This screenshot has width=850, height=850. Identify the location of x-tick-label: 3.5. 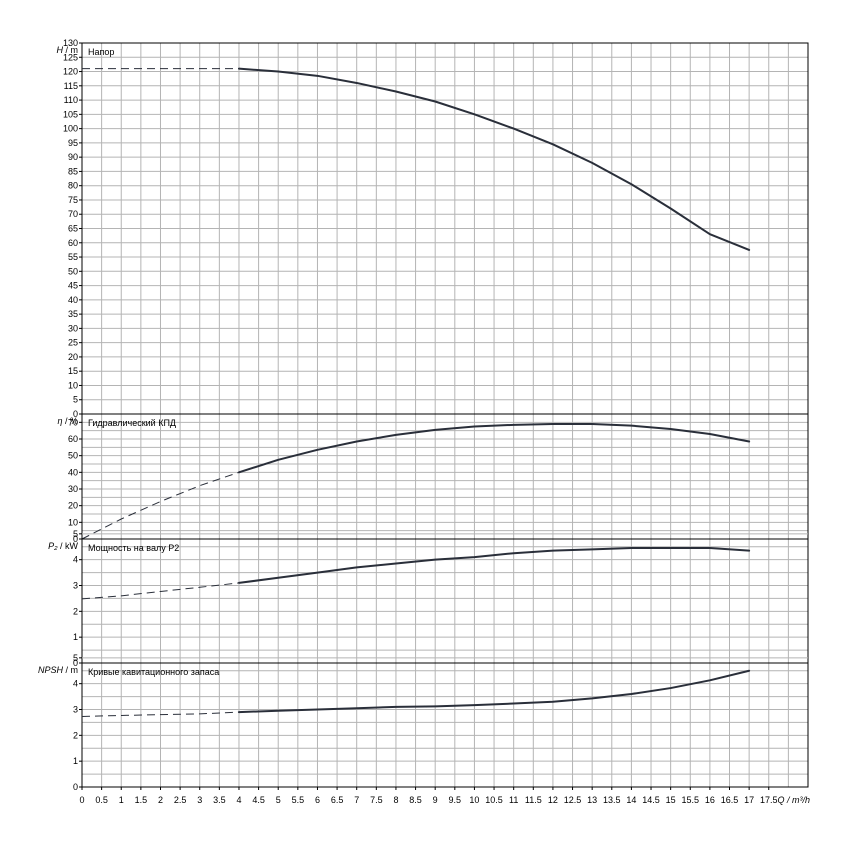
(219, 800).